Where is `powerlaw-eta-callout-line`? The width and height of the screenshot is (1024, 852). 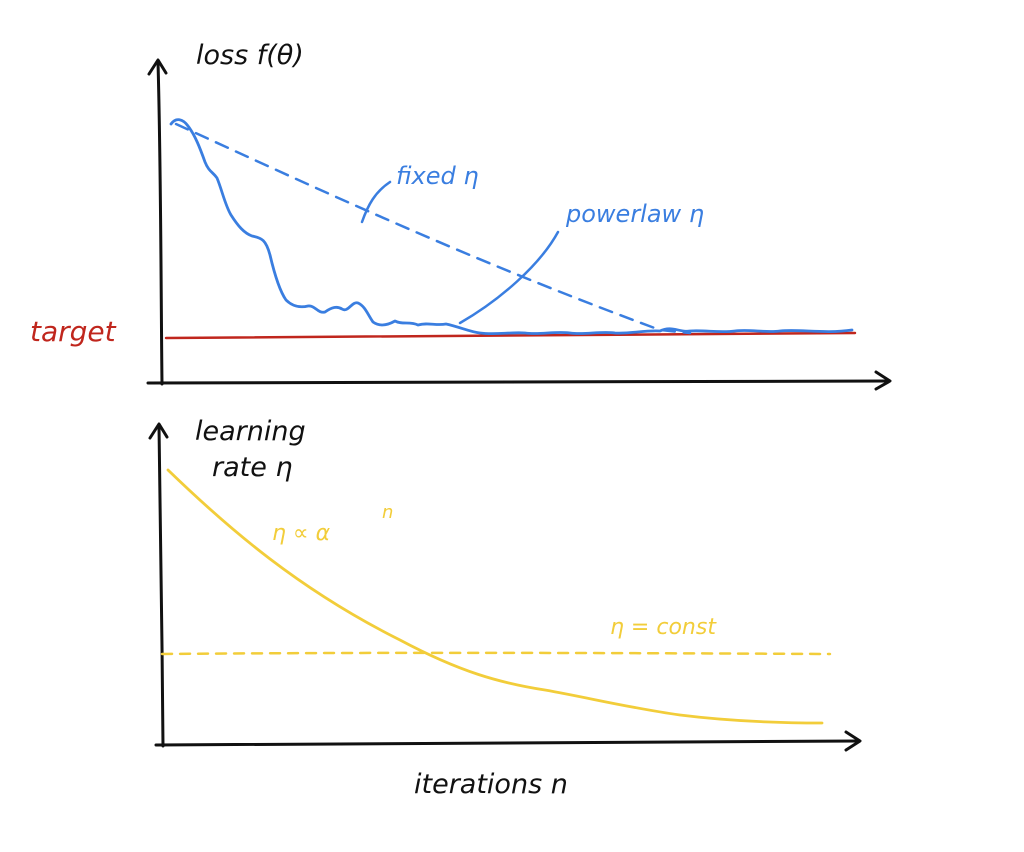
powerlaw-eta-callout-line is located at coordinates (509, 277).